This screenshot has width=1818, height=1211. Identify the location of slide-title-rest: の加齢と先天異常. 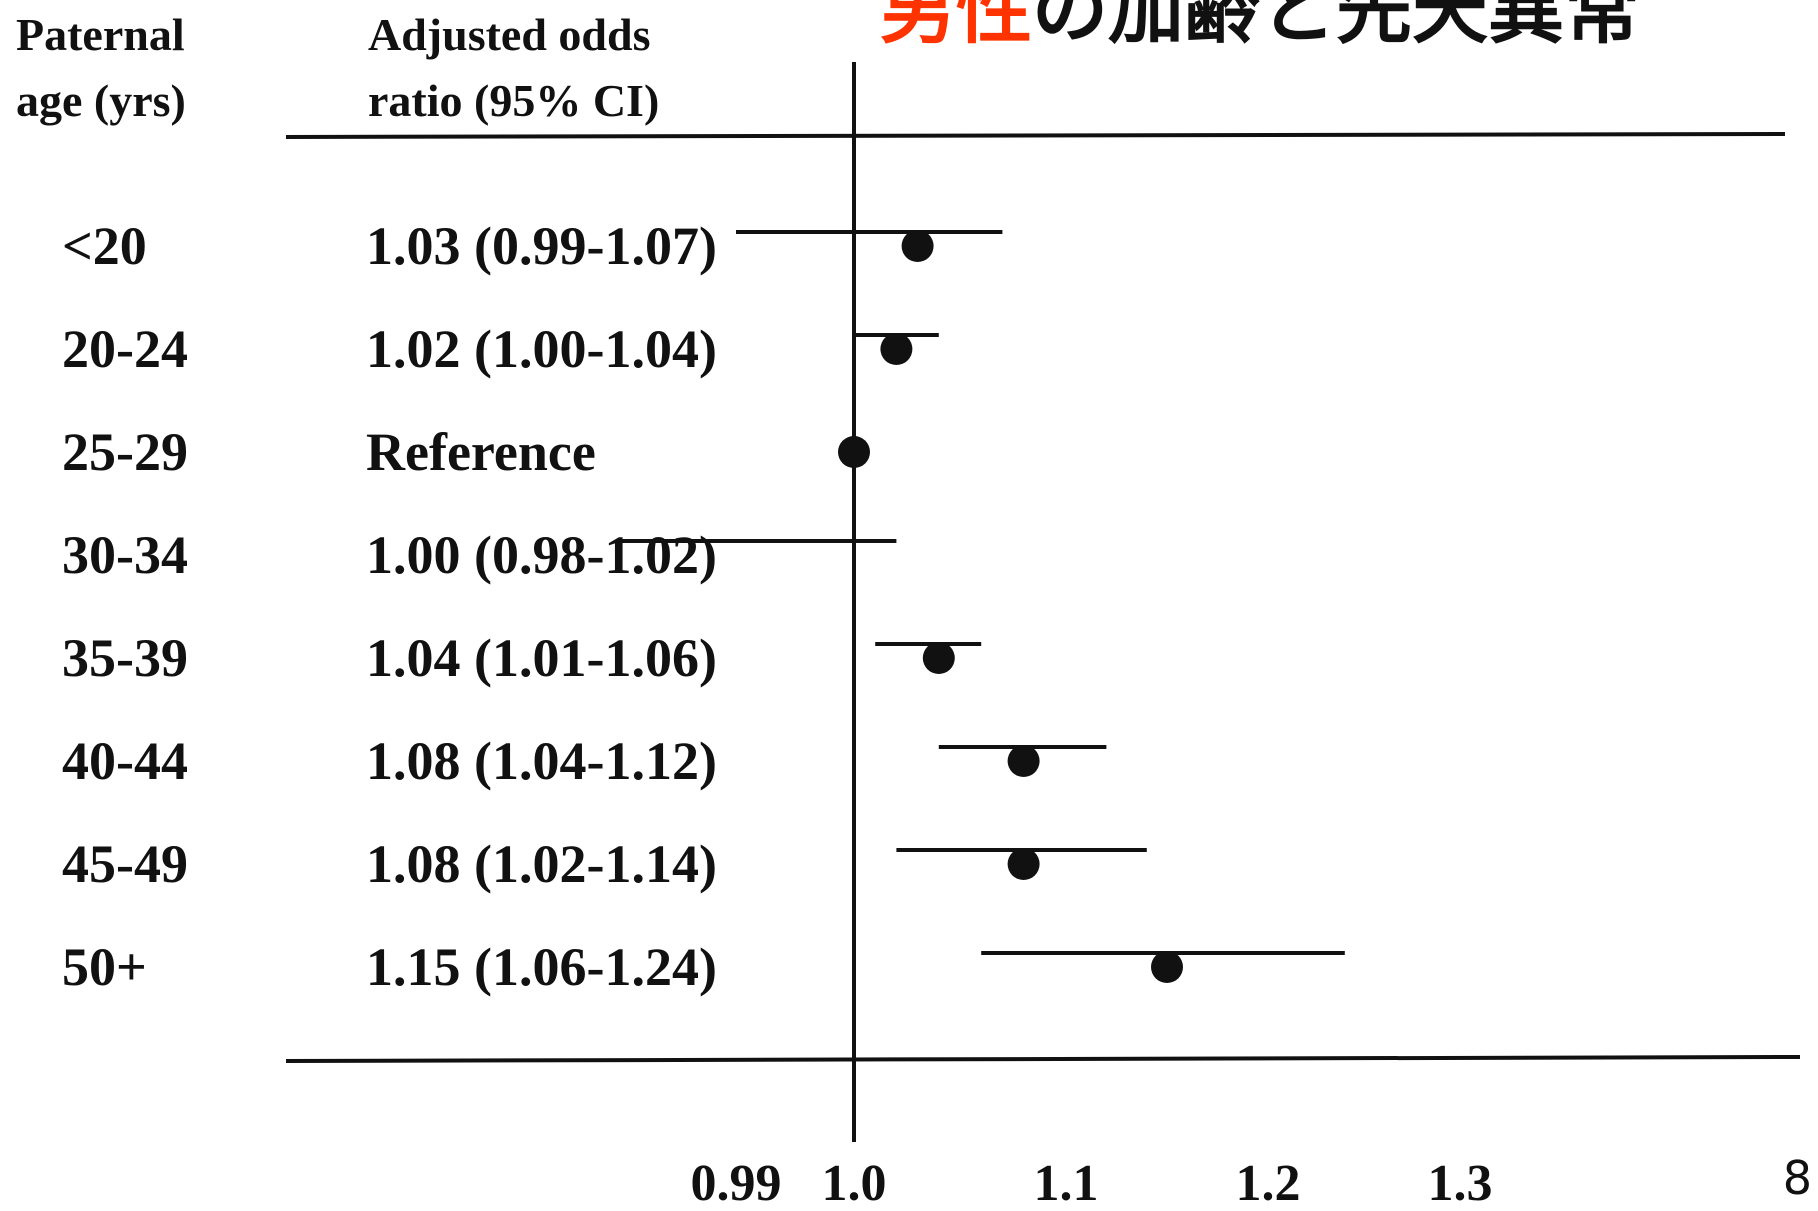
(1336, 25).